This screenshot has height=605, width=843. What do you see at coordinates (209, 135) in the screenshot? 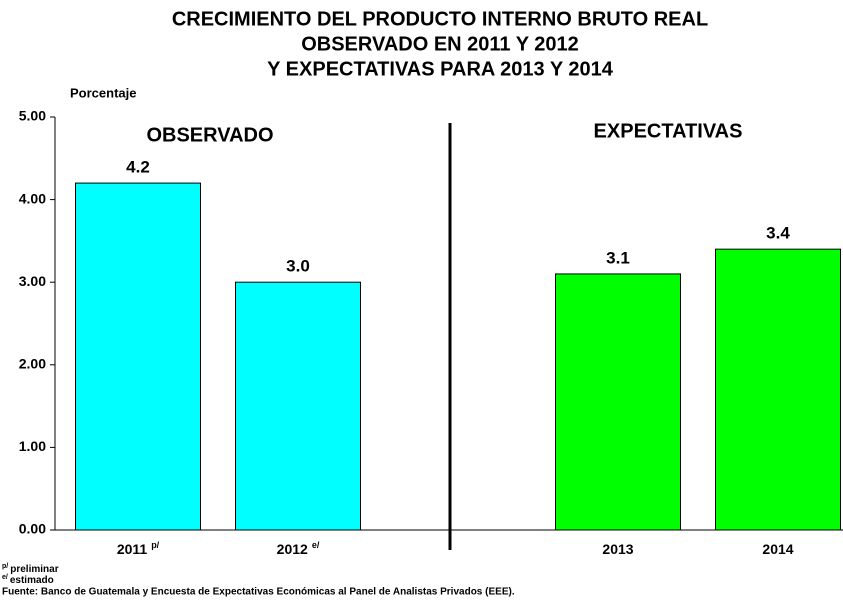
I see `group-label: OBSERVADO` at bounding box center [209, 135].